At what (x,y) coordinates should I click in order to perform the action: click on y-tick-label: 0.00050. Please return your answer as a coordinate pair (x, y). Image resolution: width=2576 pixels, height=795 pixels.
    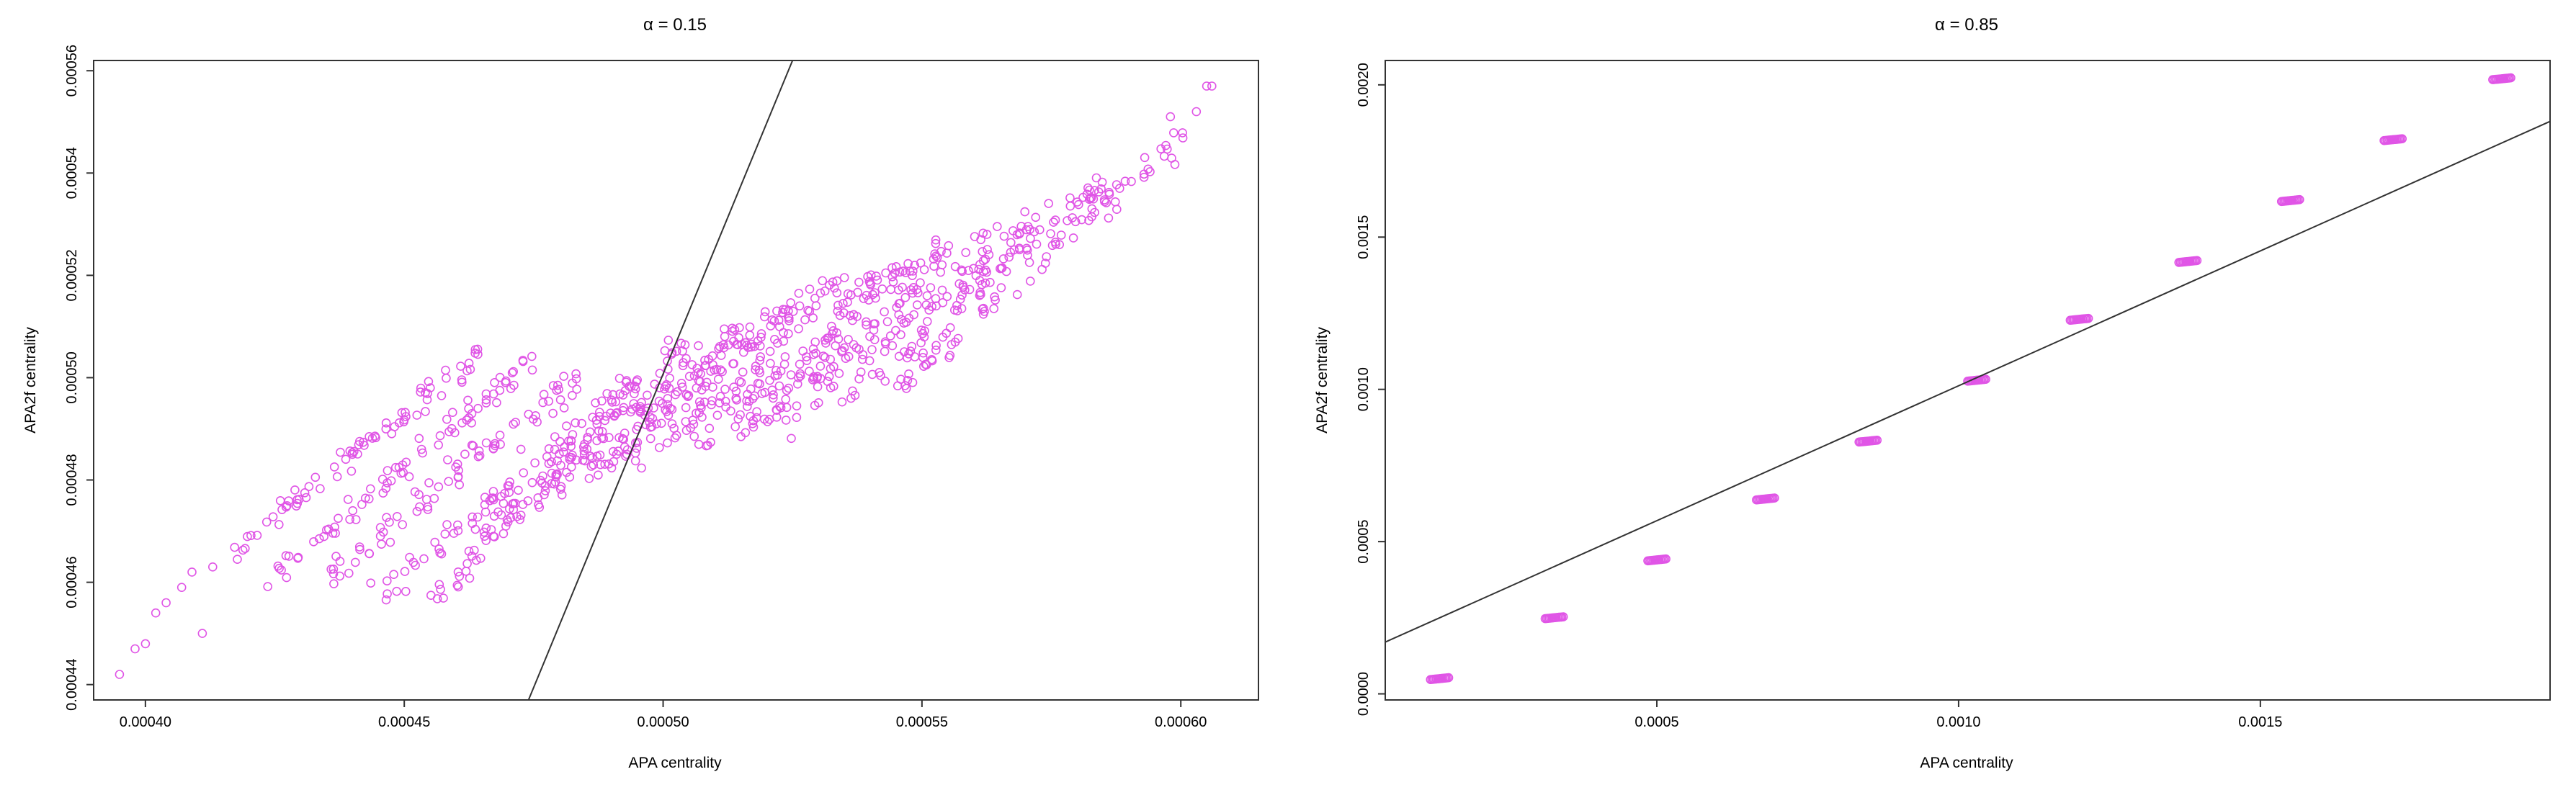
    Looking at the image, I should click on (72, 377).